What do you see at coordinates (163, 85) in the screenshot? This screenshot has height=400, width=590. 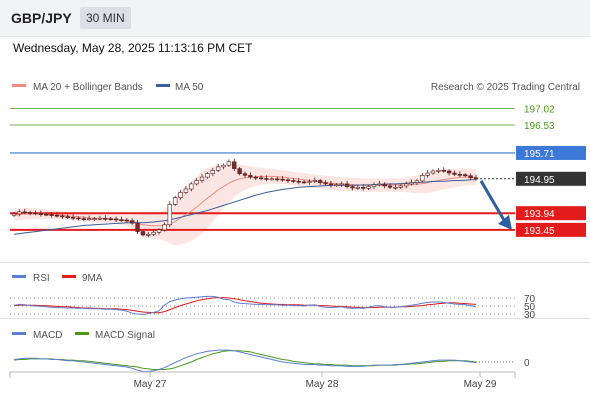 I see `ma50-legend-swatch` at bounding box center [163, 85].